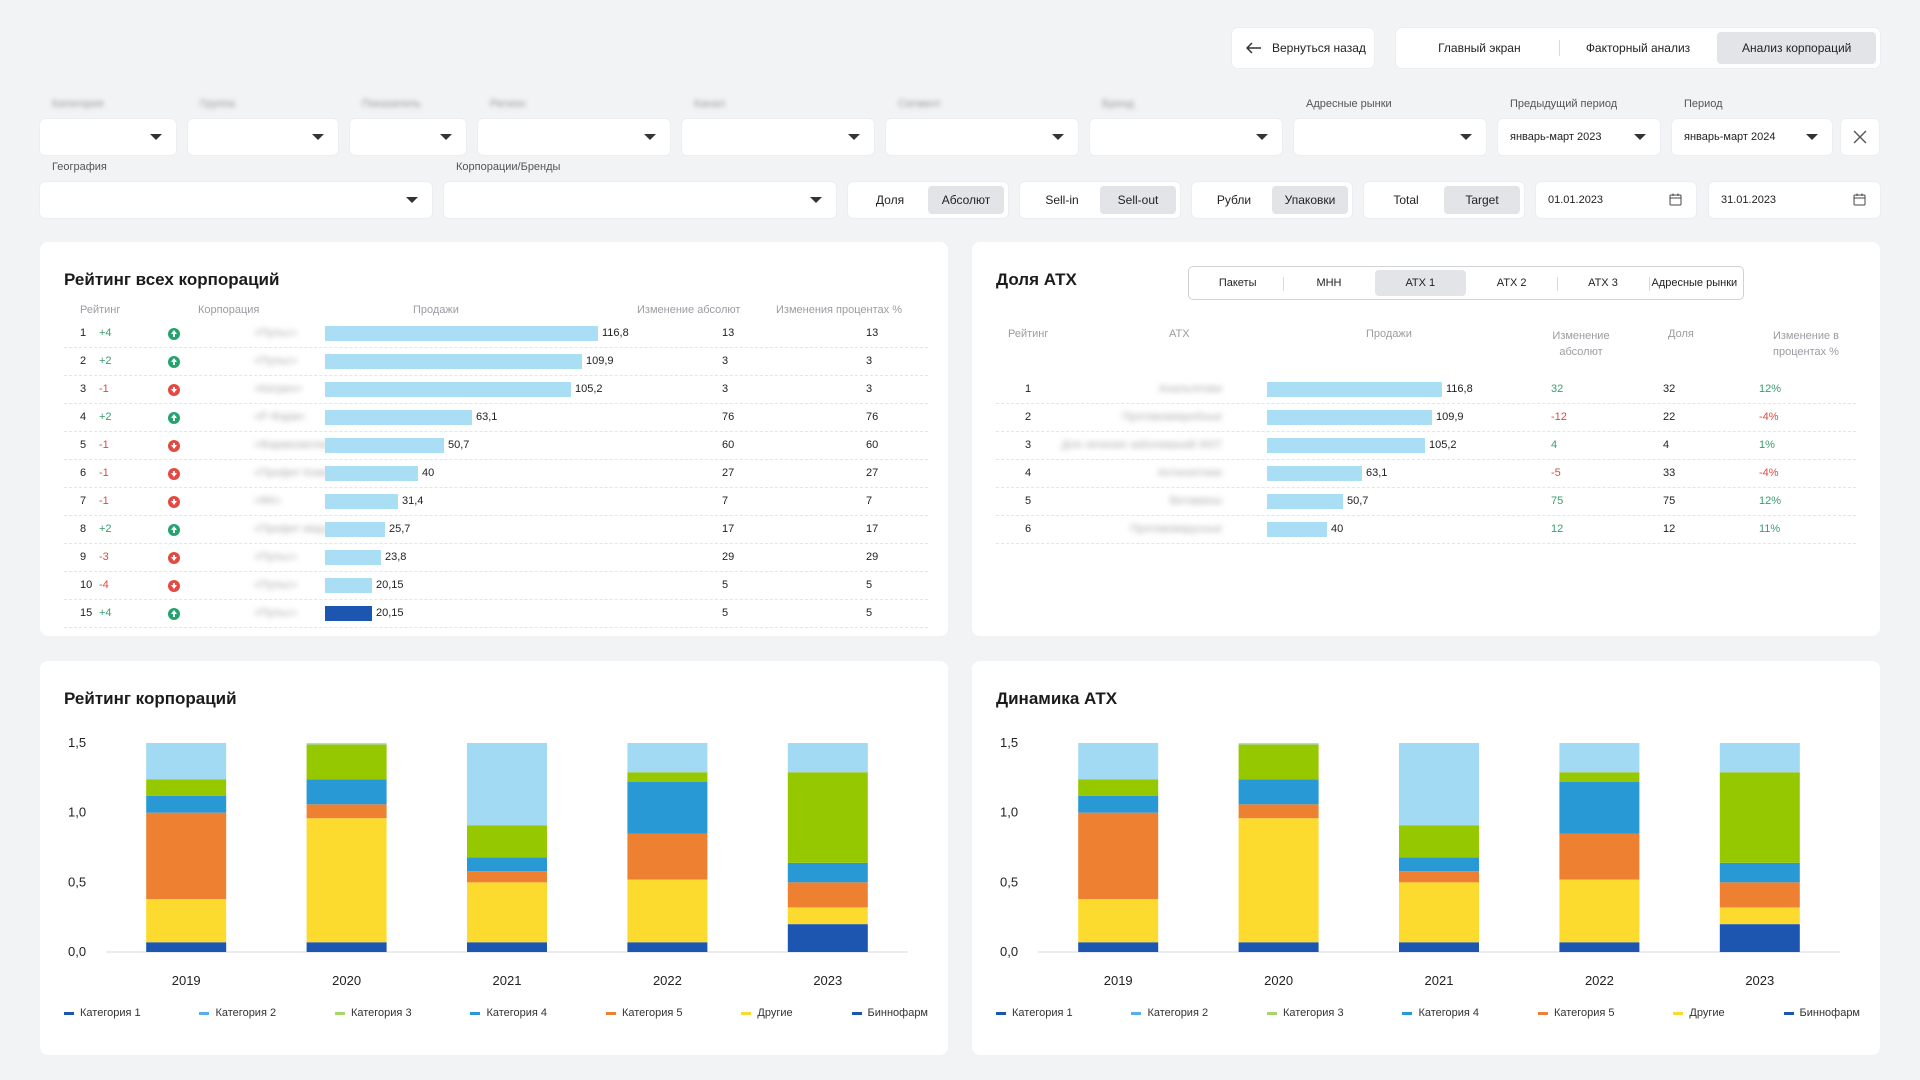  Describe the element at coordinates (496, 586) in the screenshot. I see `table-row: 10 -4 «Пульс» 20,15 5 5` at that location.